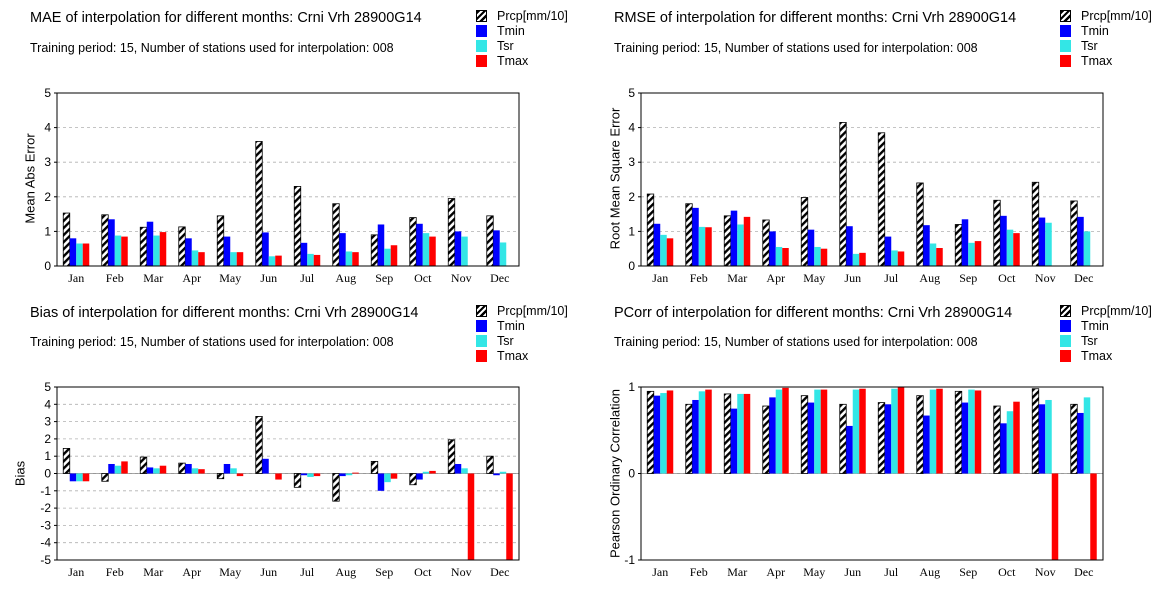 Image resolution: width=1167 pixels, height=589 pixels. Describe the element at coordinates (663, 250) in the screenshot. I see `rmse-bar-tsr-jan` at that location.